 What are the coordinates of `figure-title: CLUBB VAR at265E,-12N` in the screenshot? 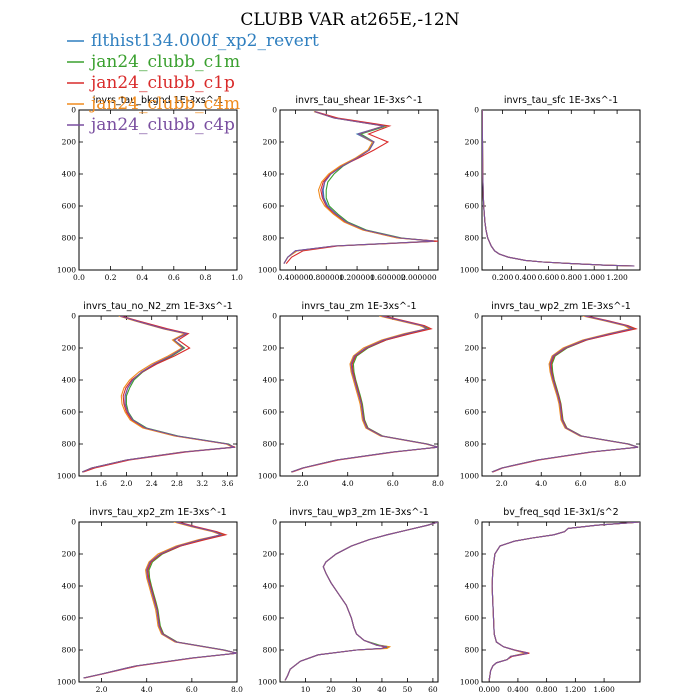 It's located at (349, 20).